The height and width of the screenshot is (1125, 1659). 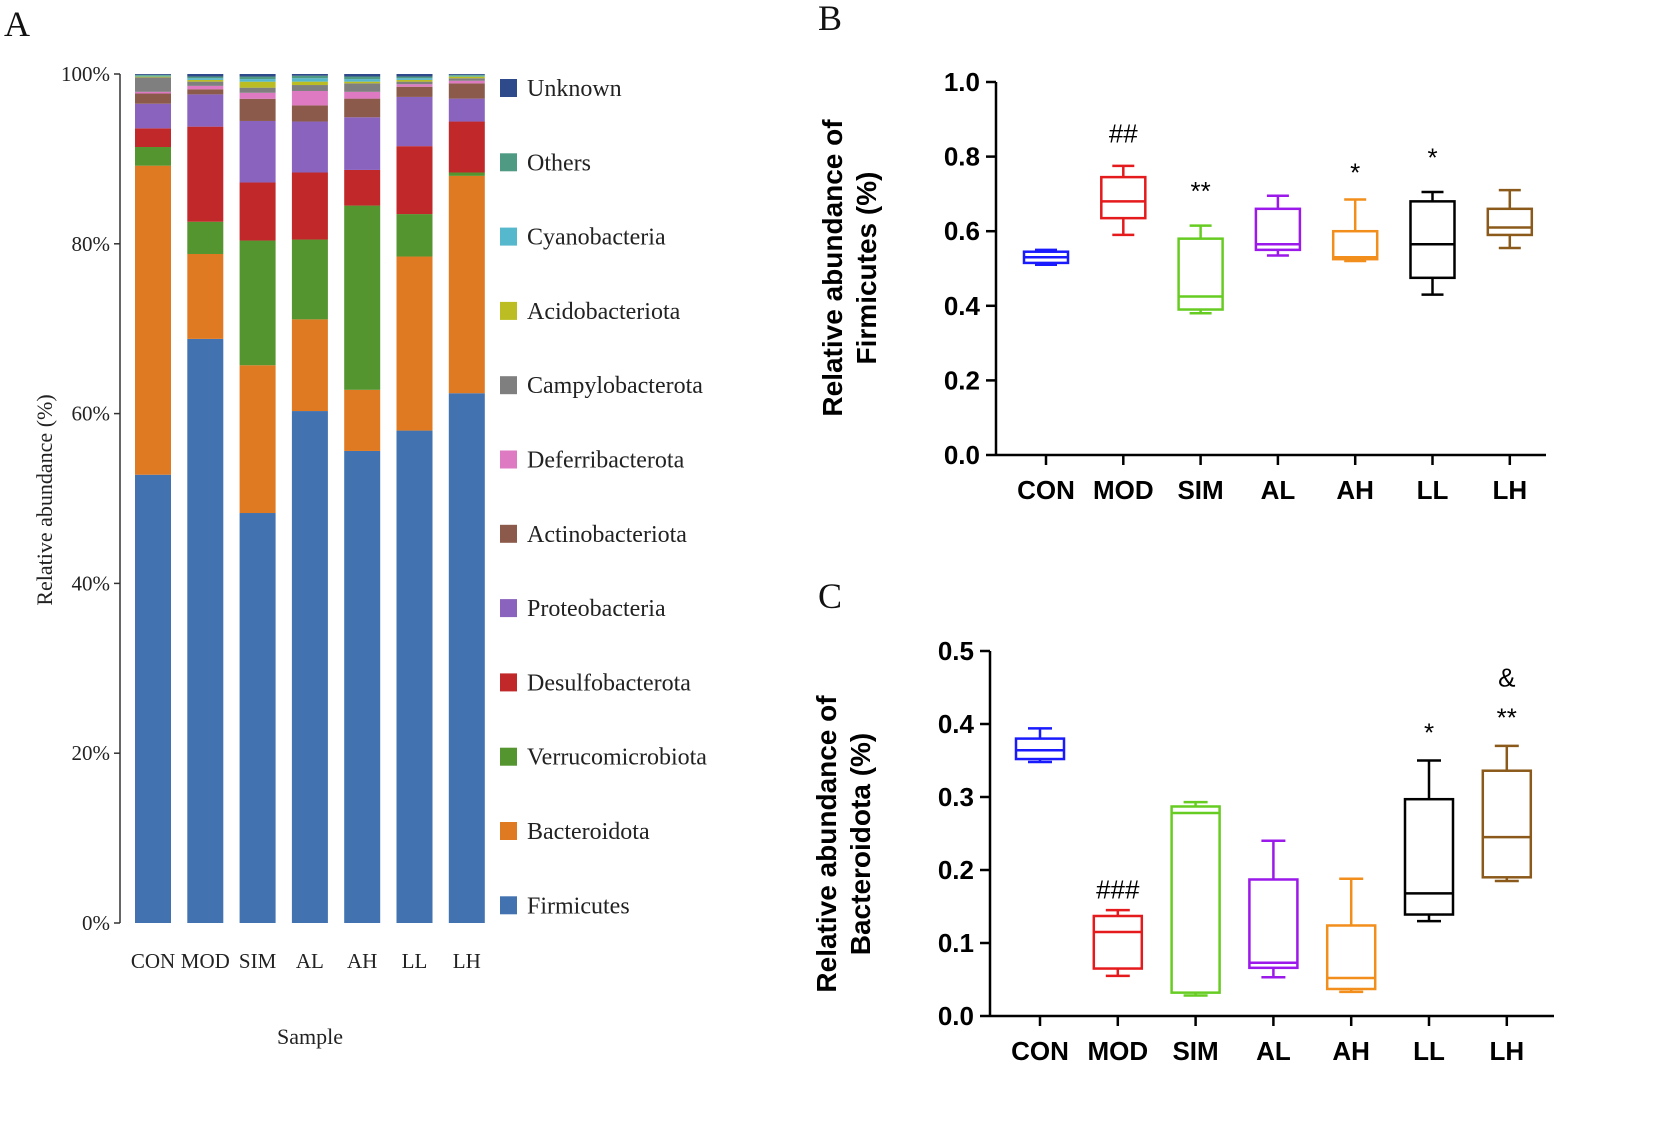 I want to click on significance-mod: ##, so click(x=1123, y=133).